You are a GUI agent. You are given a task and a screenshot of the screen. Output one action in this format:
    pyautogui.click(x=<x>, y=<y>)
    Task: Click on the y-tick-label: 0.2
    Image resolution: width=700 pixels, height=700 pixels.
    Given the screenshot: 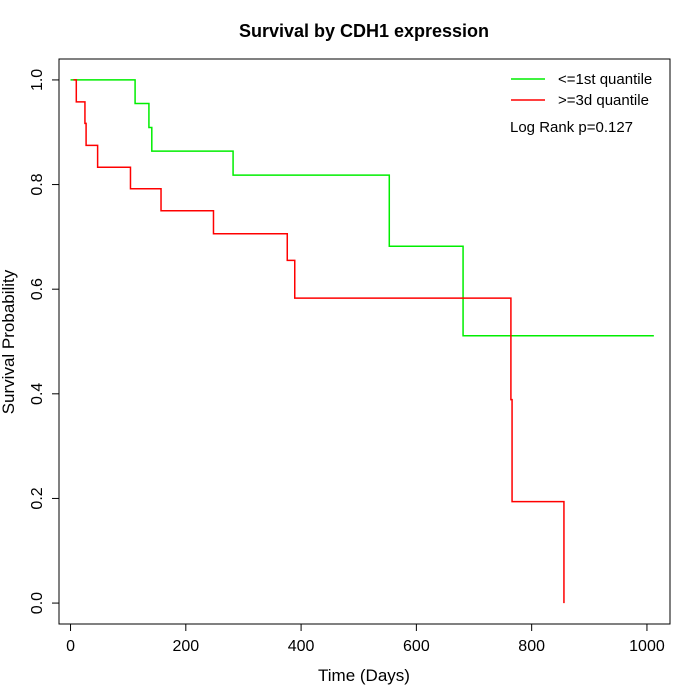 What is the action you would take?
    pyautogui.click(x=37, y=498)
    